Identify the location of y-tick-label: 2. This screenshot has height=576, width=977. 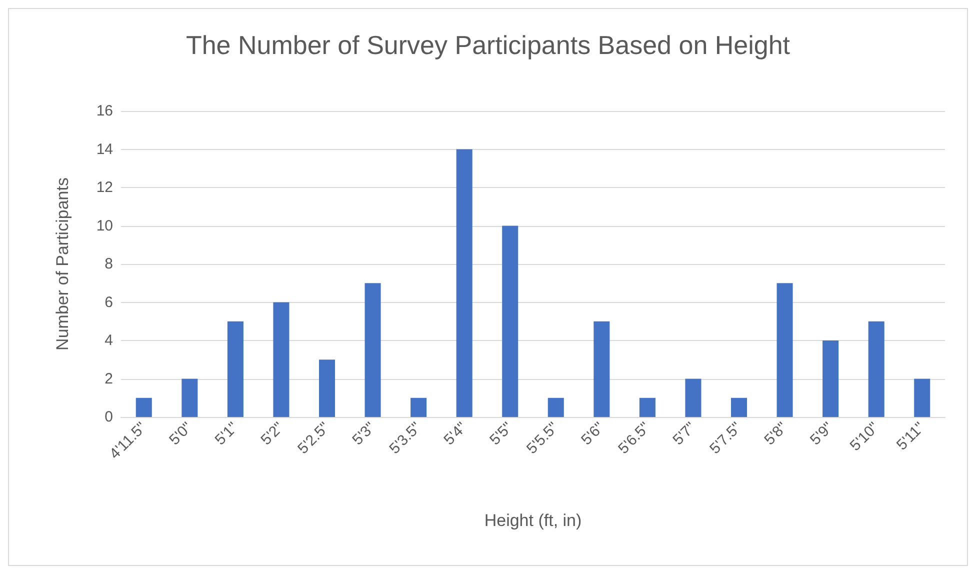
(108, 379).